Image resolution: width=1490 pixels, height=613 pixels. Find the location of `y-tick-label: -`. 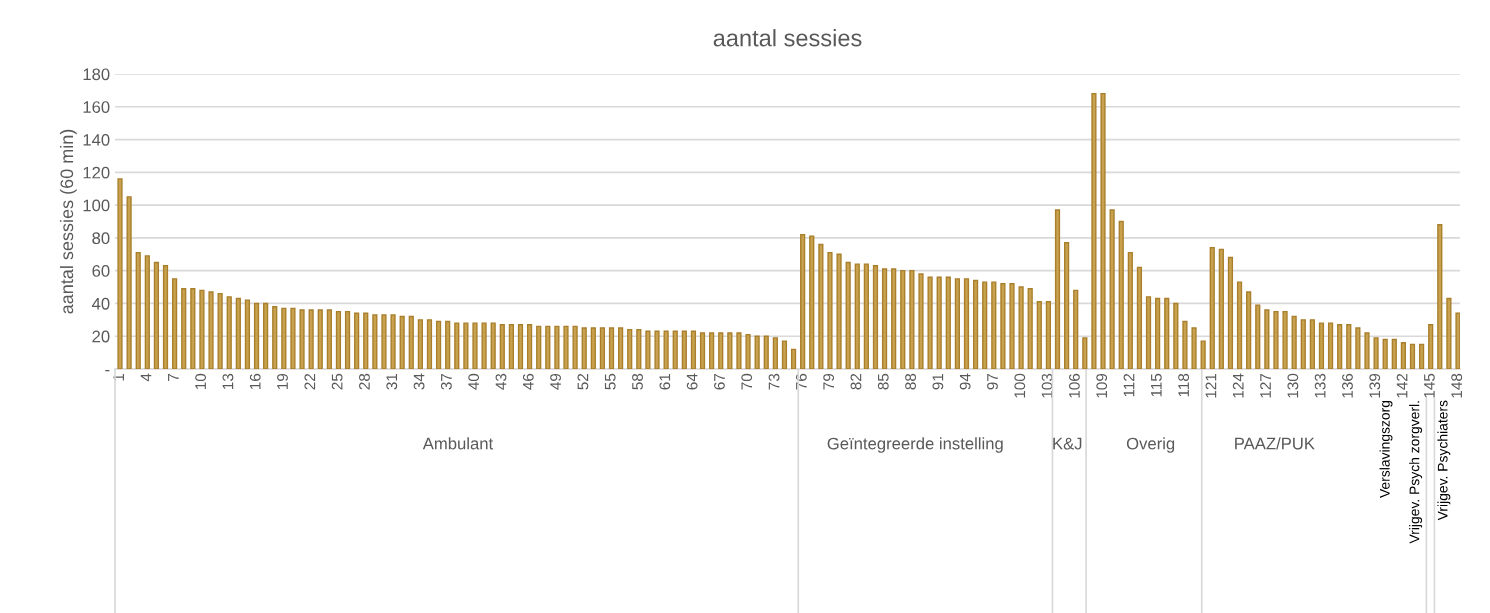

y-tick-label: - is located at coordinates (107, 370).